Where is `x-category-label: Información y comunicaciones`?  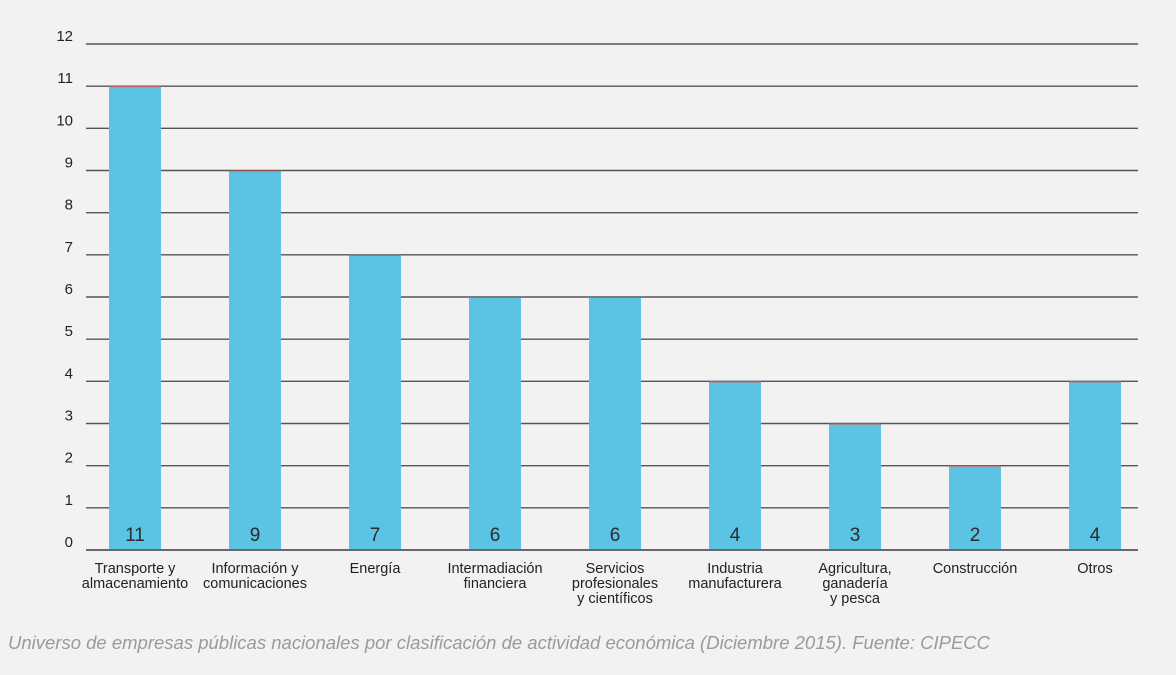 x-category-label: Información y comunicaciones is located at coordinates (255, 576).